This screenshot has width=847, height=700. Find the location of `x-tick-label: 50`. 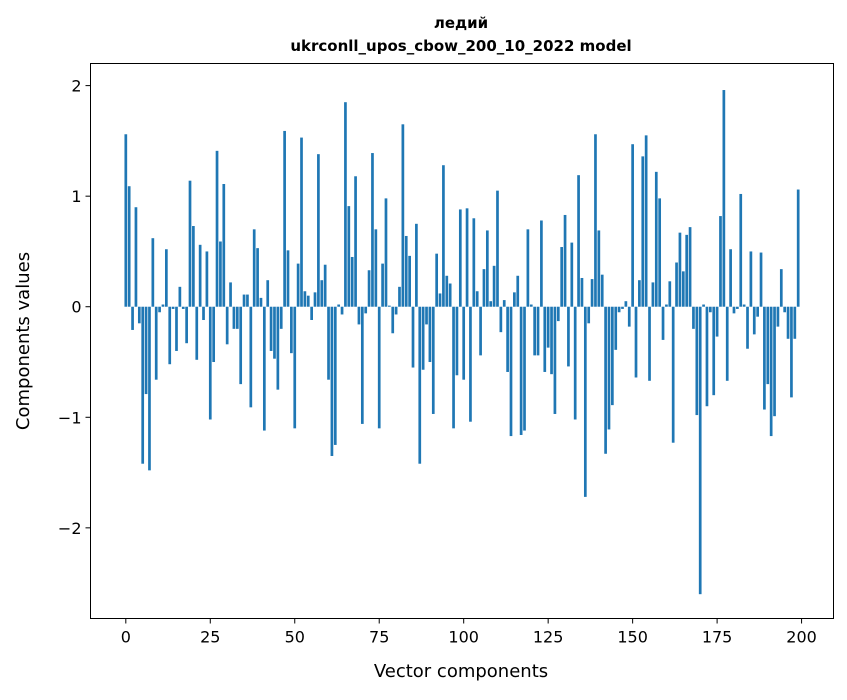

x-tick-label: 50 is located at coordinates (295, 637).